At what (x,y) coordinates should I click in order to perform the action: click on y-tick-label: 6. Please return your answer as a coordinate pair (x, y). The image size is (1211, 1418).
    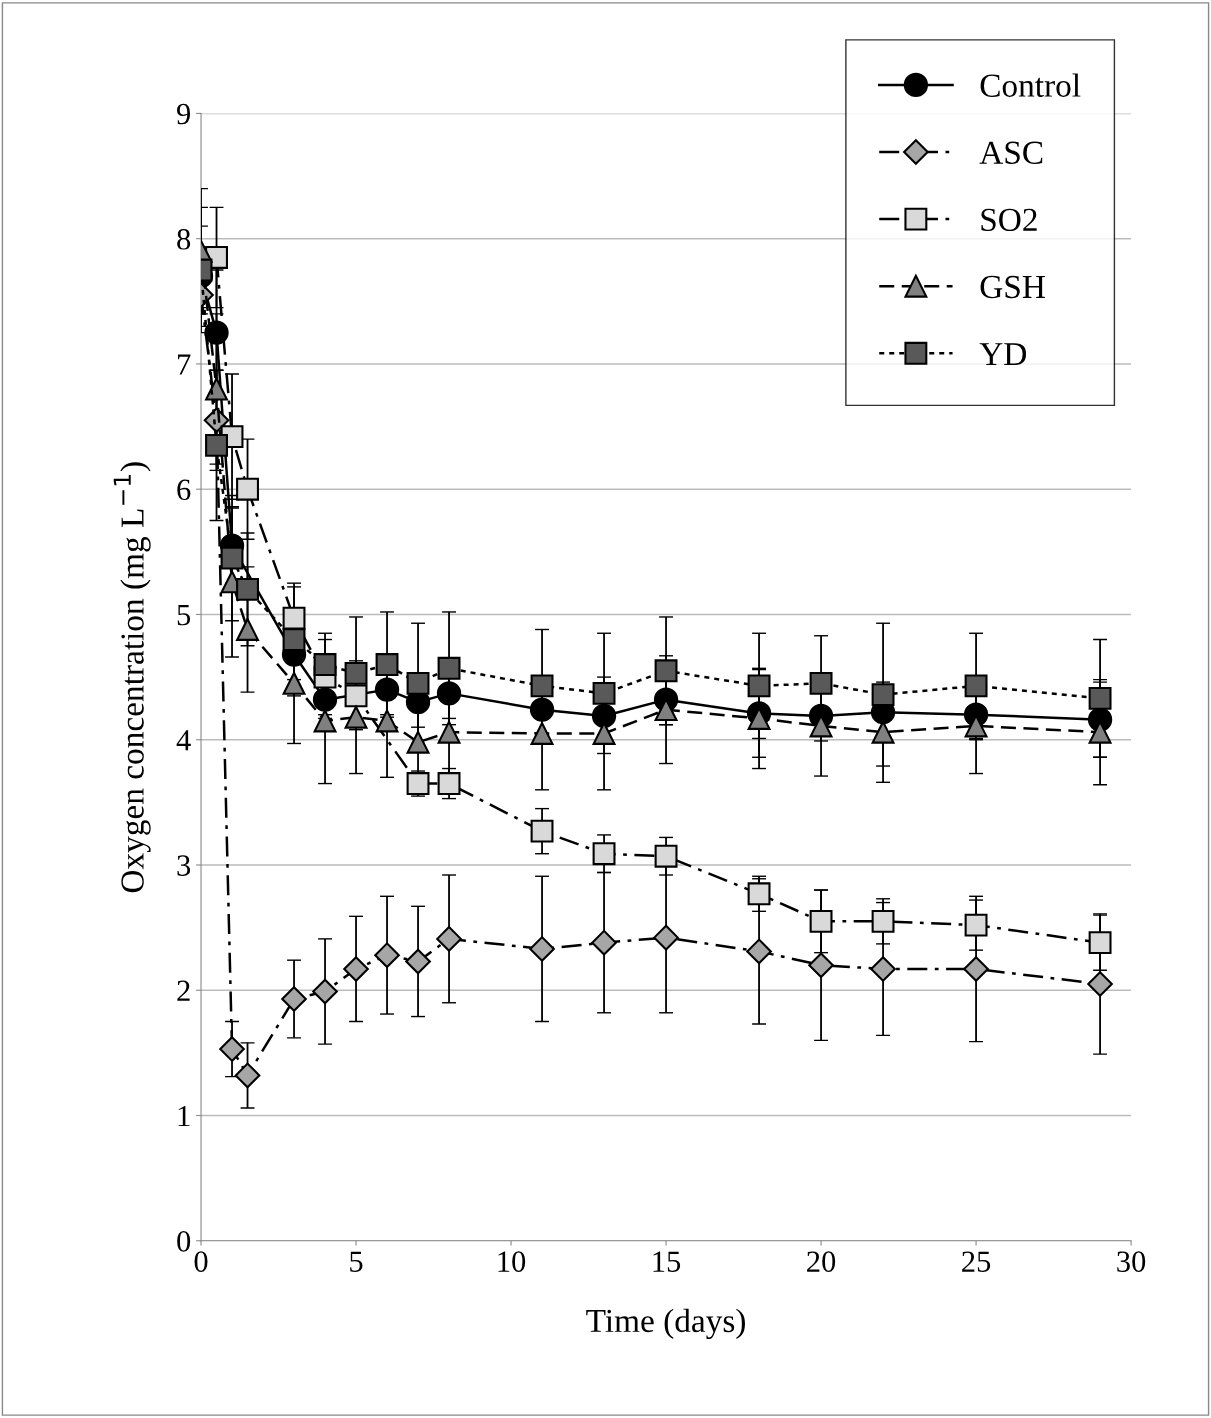
    Looking at the image, I should click on (184, 490).